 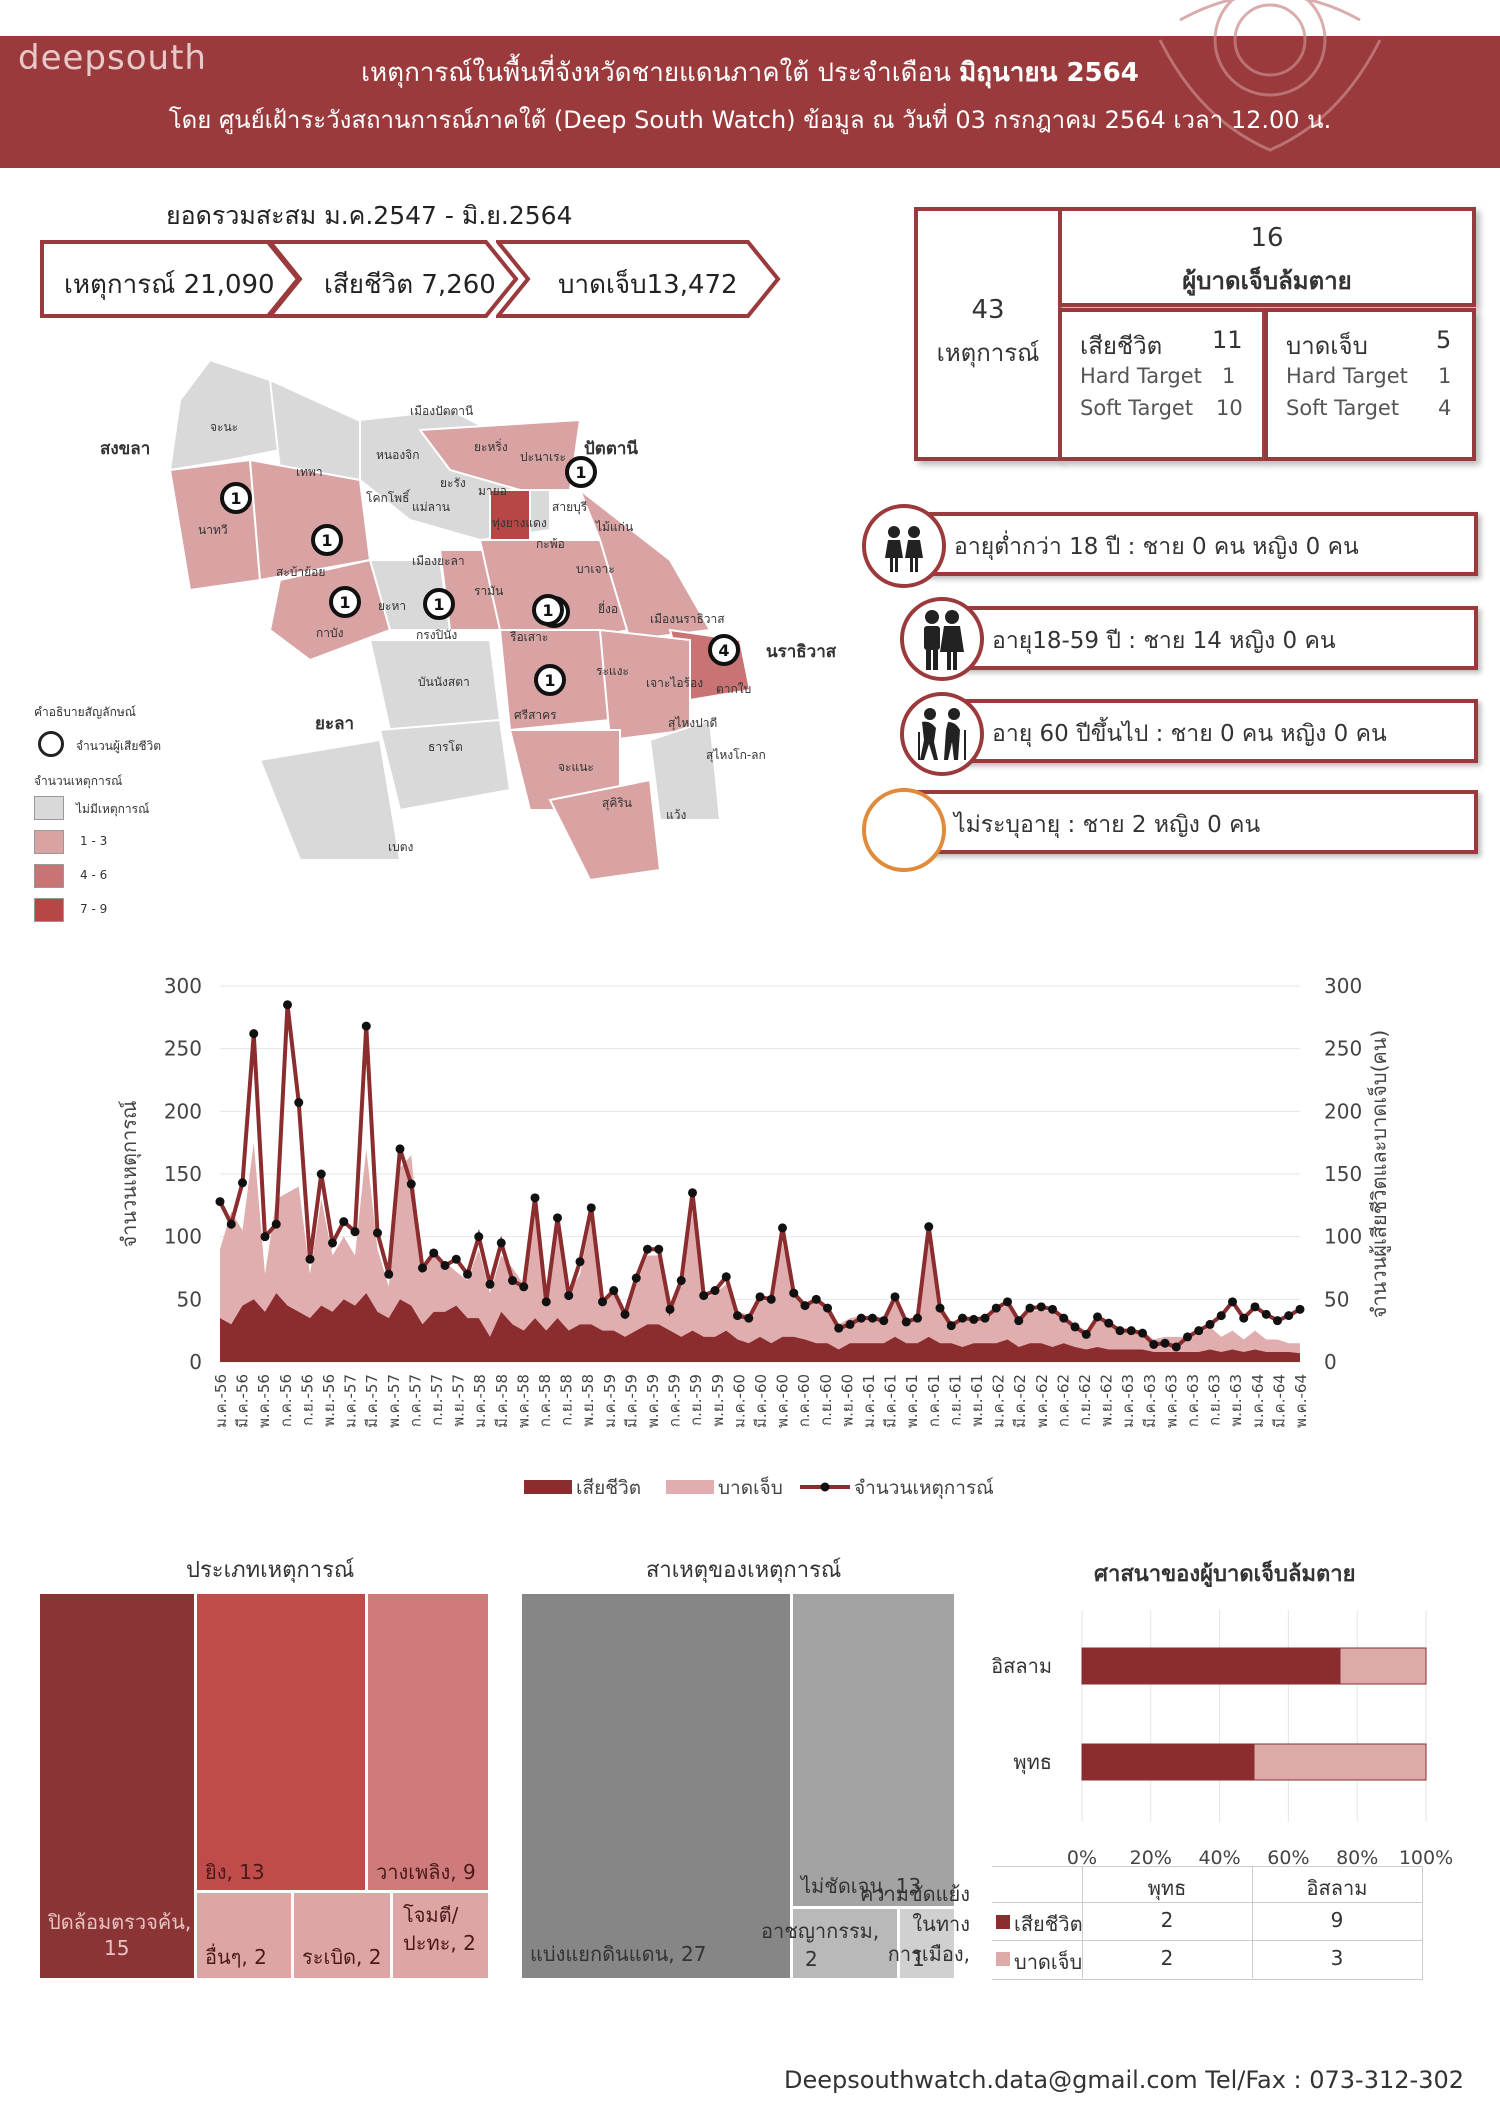 I want to click on table-cell: 9, so click(x=1337, y=1920).